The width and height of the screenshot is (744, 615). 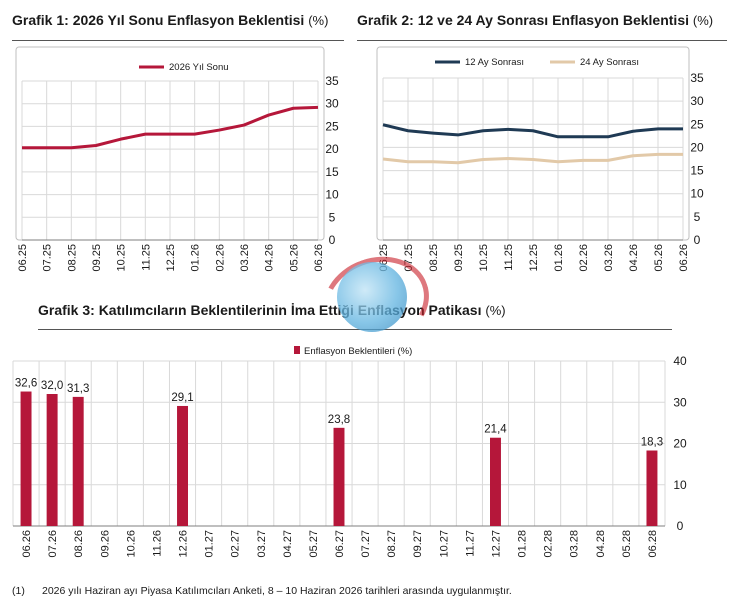 I want to click on chart2-x-tick-label: 07.25, so click(x=409, y=258).